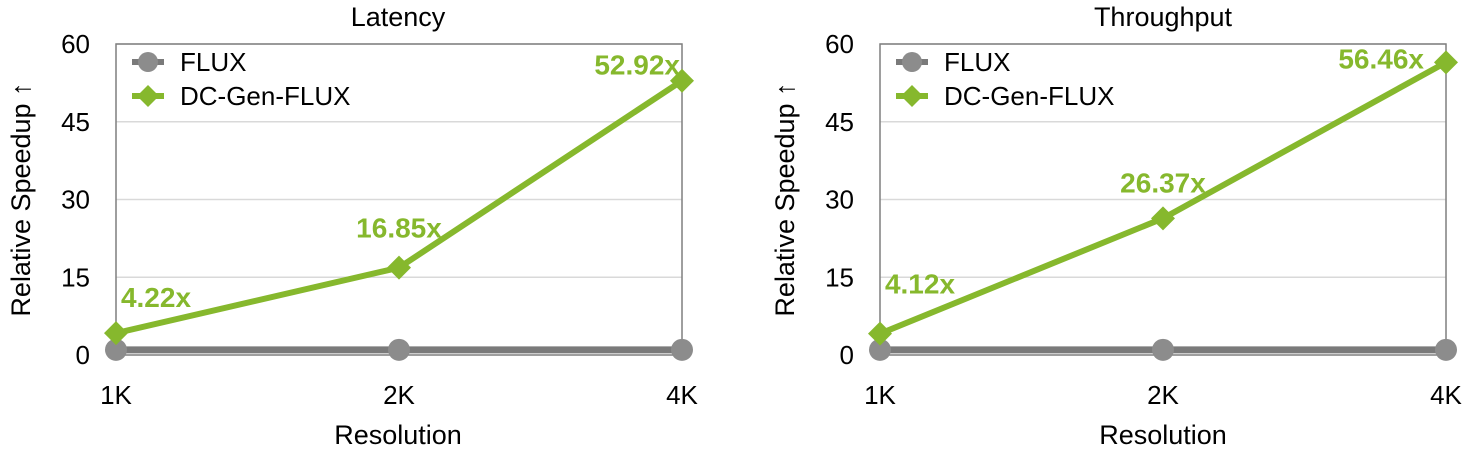 This screenshot has width=1468, height=450. I want to click on data-label: 4.12x, so click(920, 284).